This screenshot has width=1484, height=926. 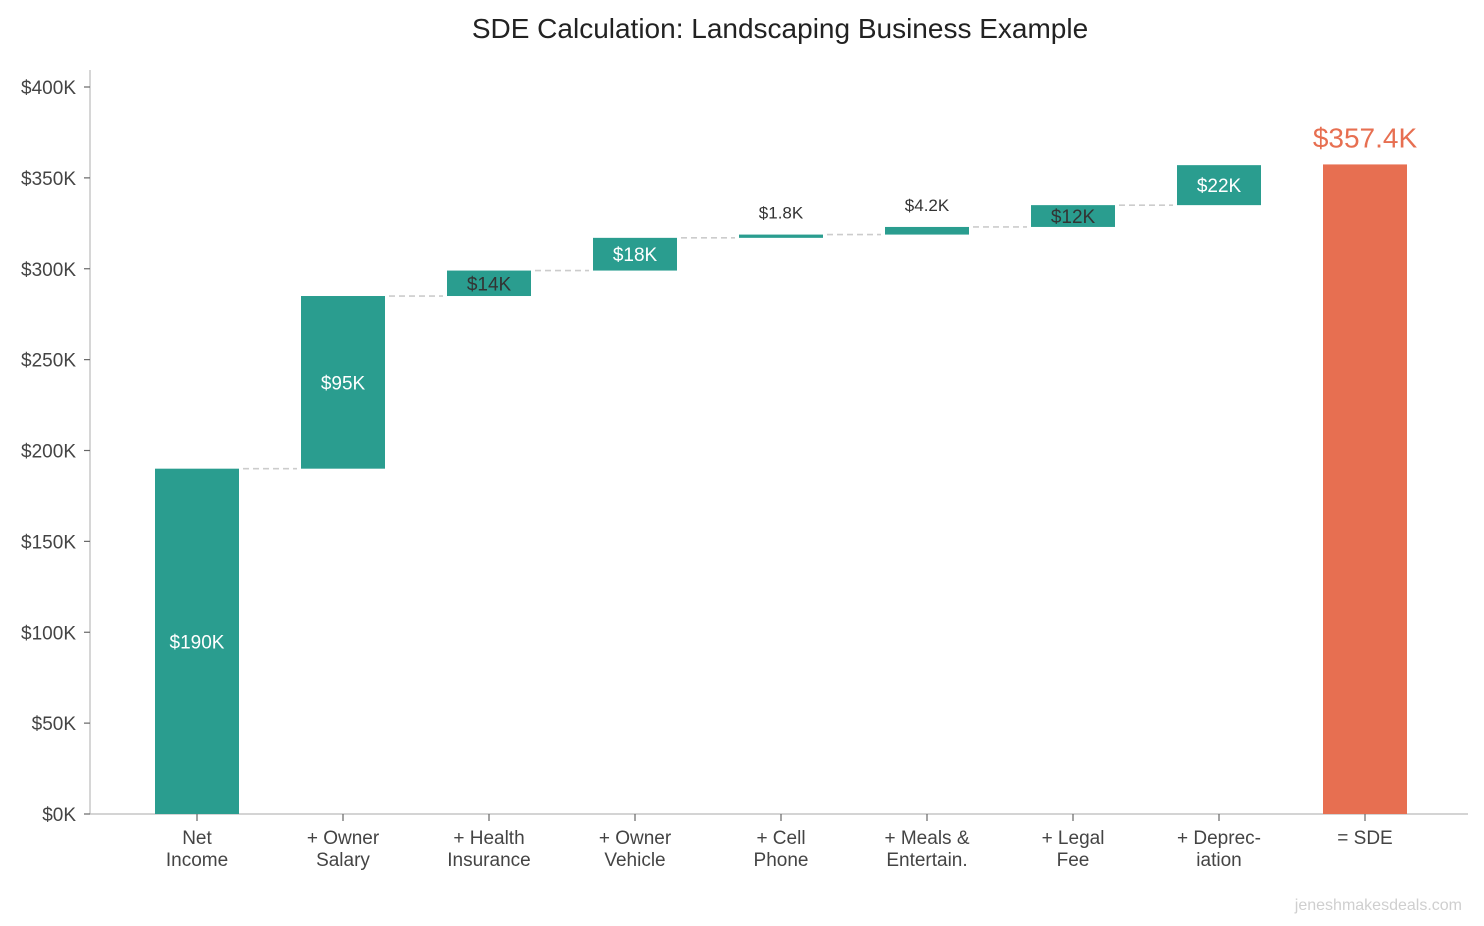 I want to click on data-label: $95K, so click(x=343, y=383).